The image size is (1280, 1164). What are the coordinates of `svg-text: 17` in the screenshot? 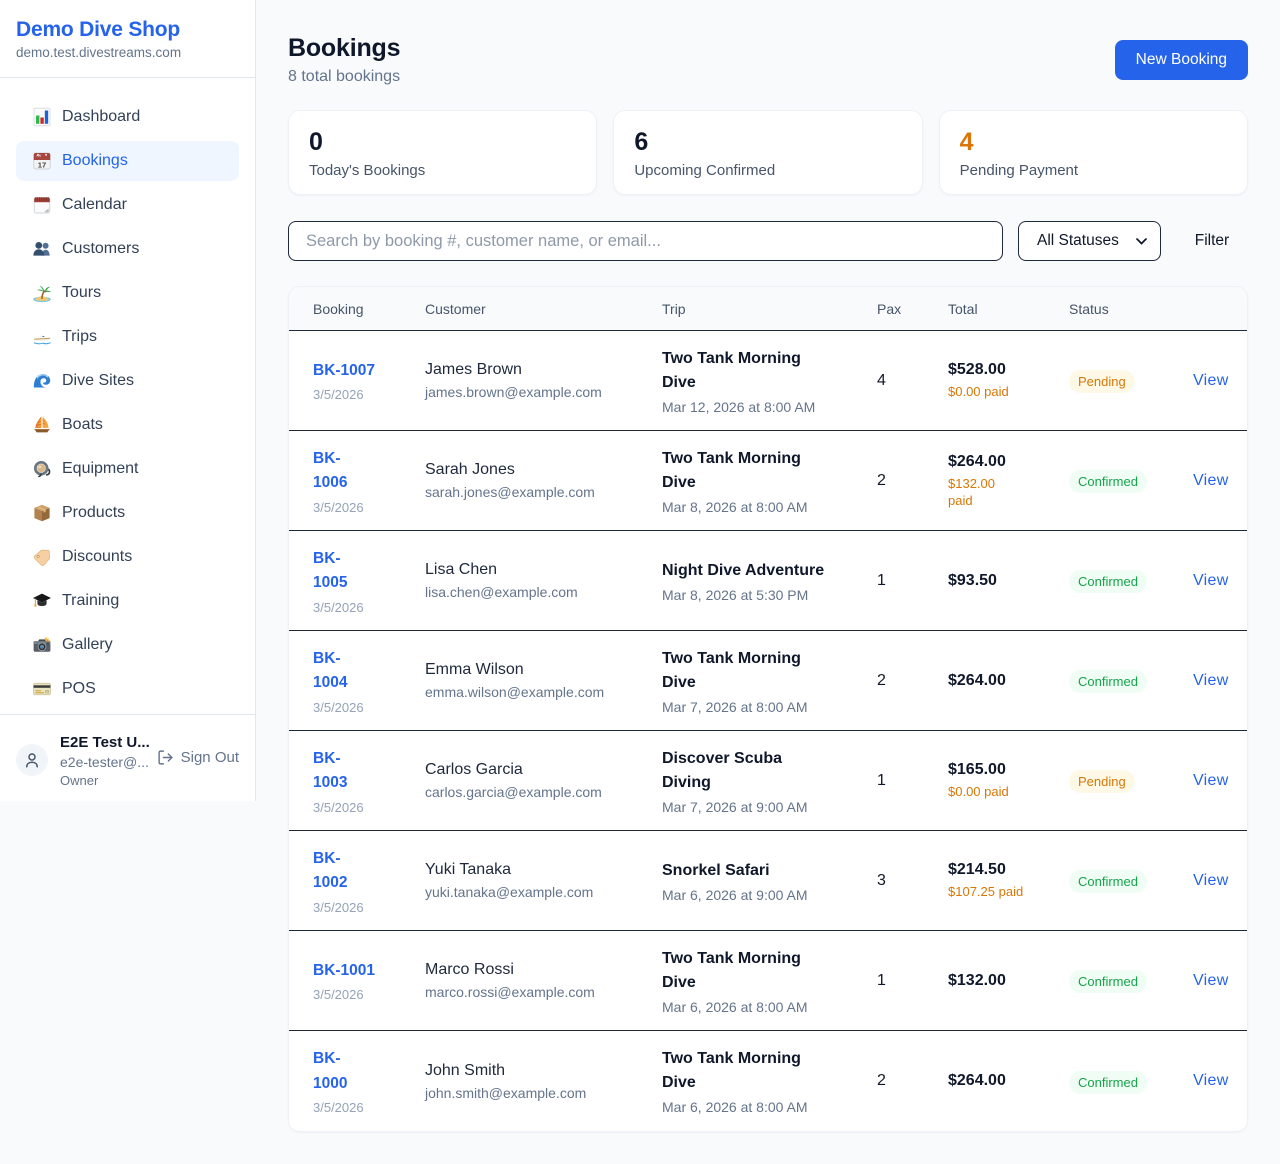 It's located at (42, 164).